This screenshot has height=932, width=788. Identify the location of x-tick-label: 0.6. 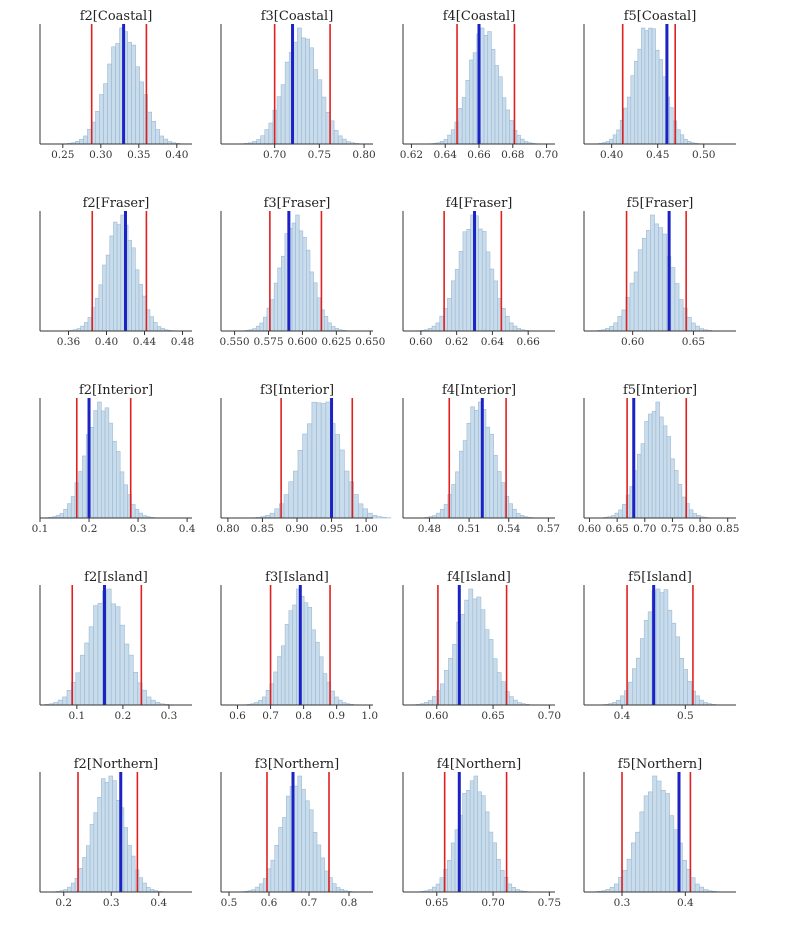
(237, 716).